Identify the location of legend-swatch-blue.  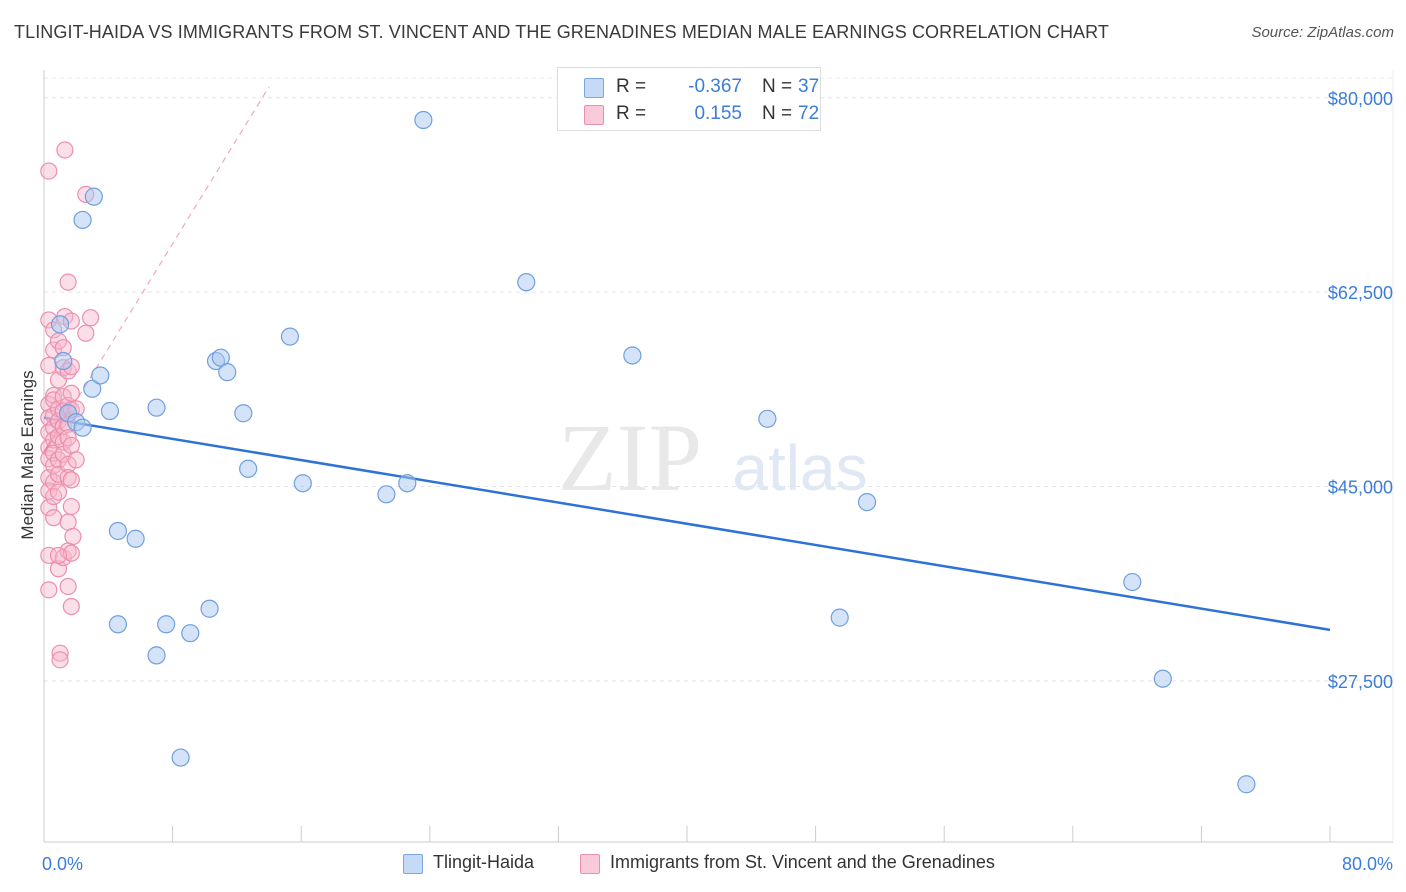
(594, 88).